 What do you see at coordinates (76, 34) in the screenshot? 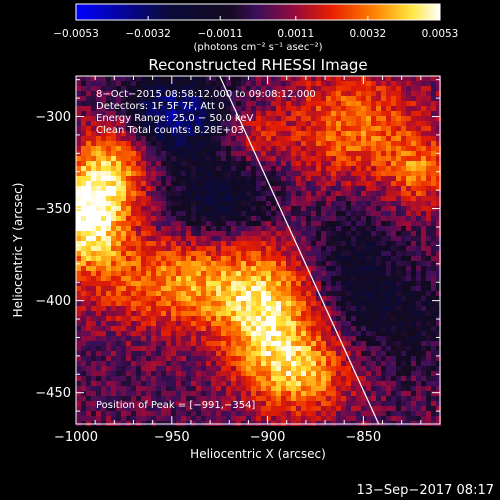
I see `colorbar-tick-label: −0.0053` at bounding box center [76, 34].